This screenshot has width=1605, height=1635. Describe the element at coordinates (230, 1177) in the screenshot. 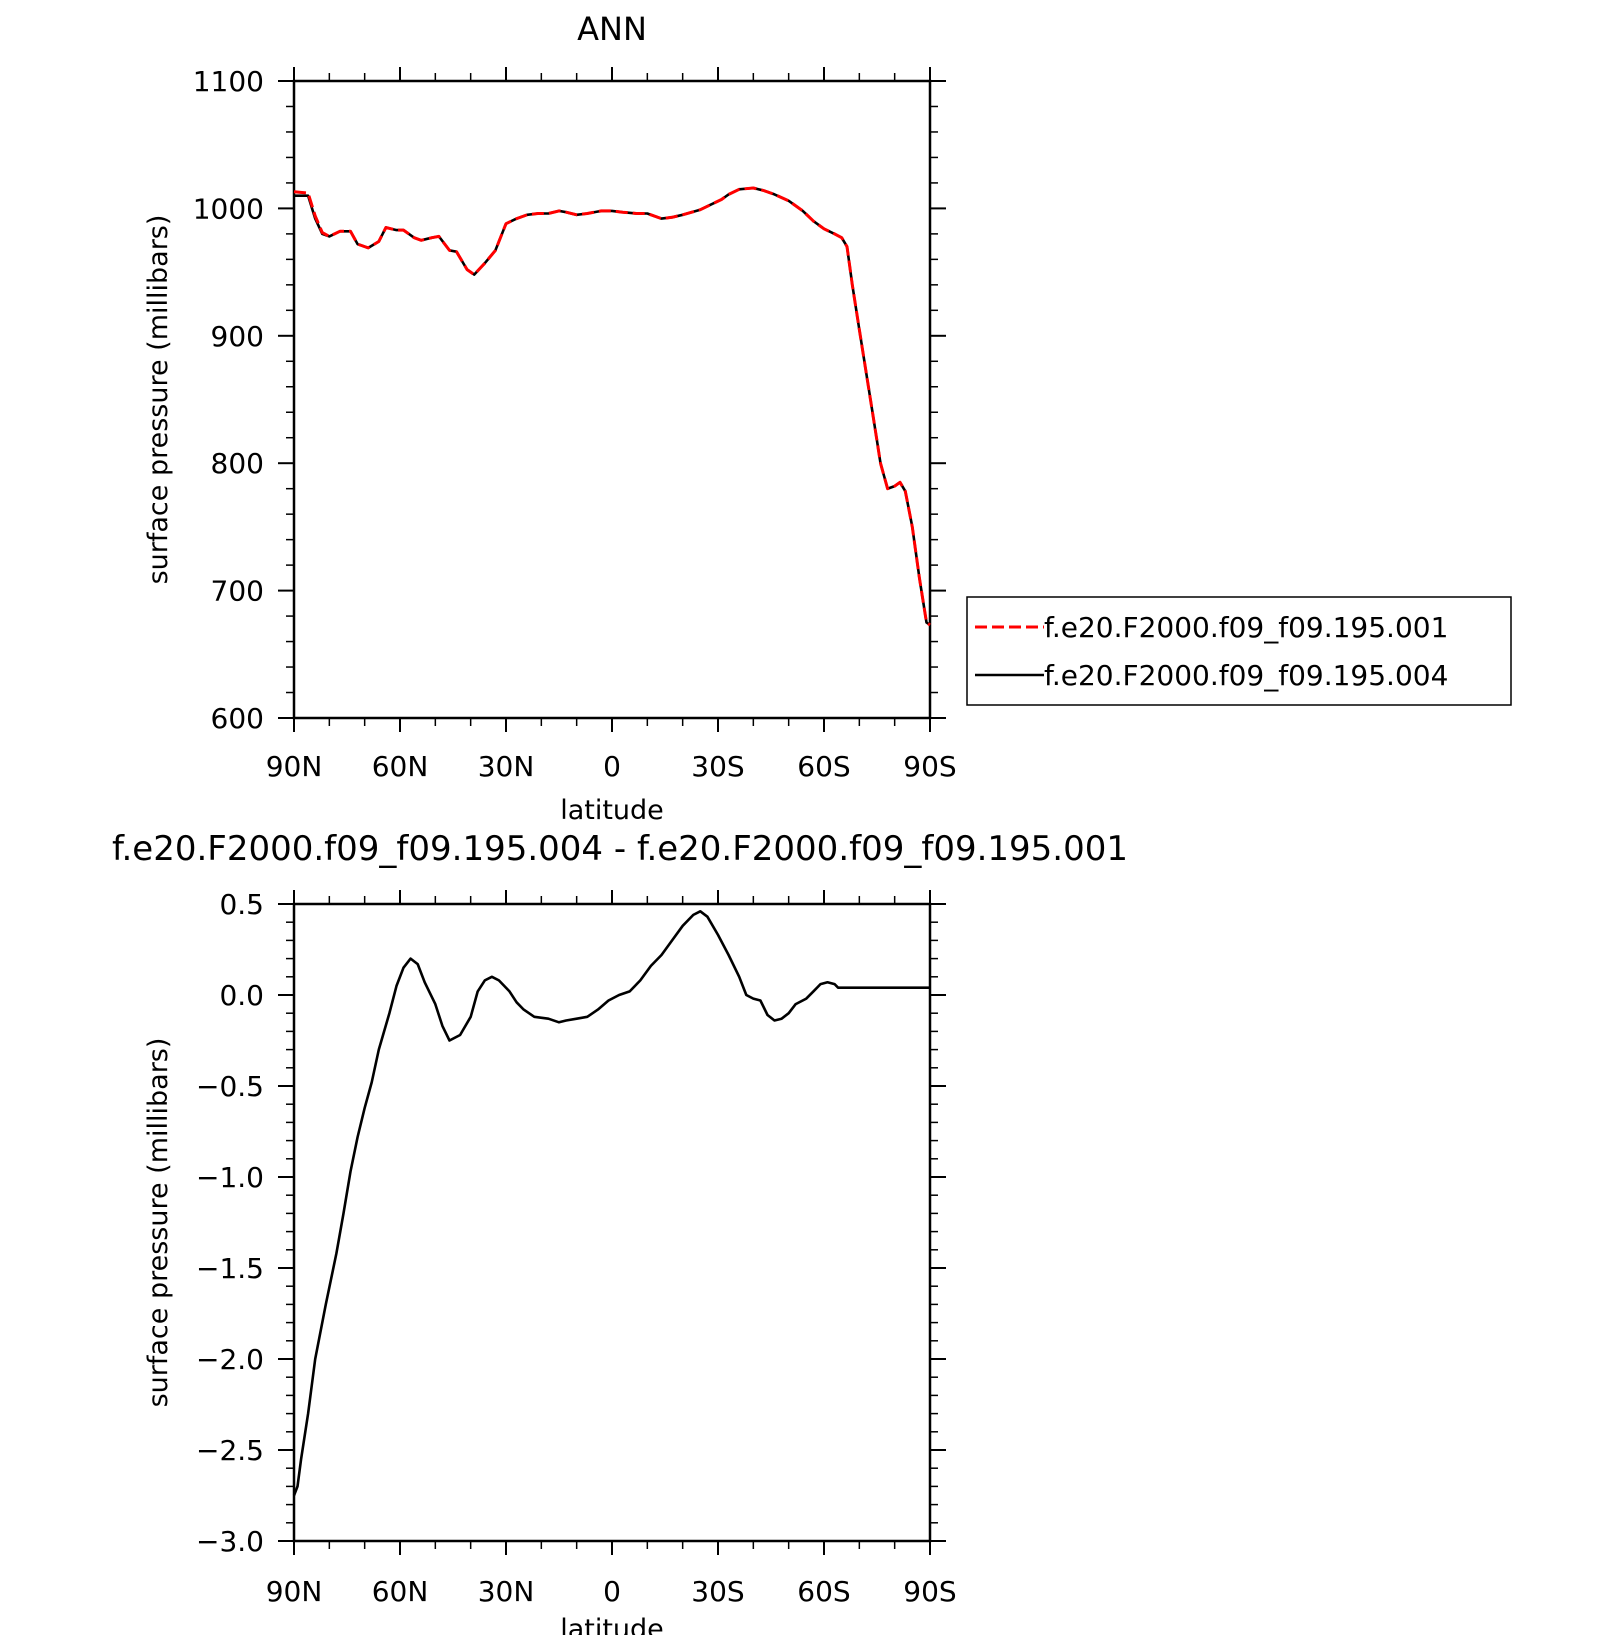

I see `y-tick-label: −1.0` at that location.